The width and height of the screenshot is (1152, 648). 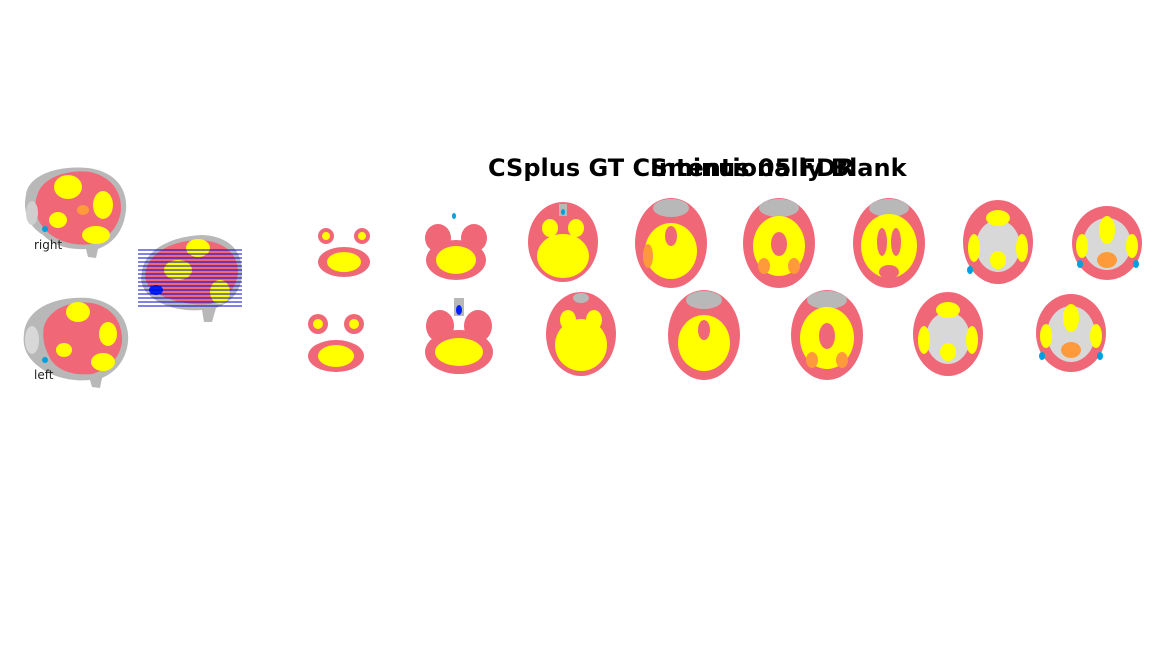 I want to click on brain-right-lateral-view, so click(x=75, y=212).